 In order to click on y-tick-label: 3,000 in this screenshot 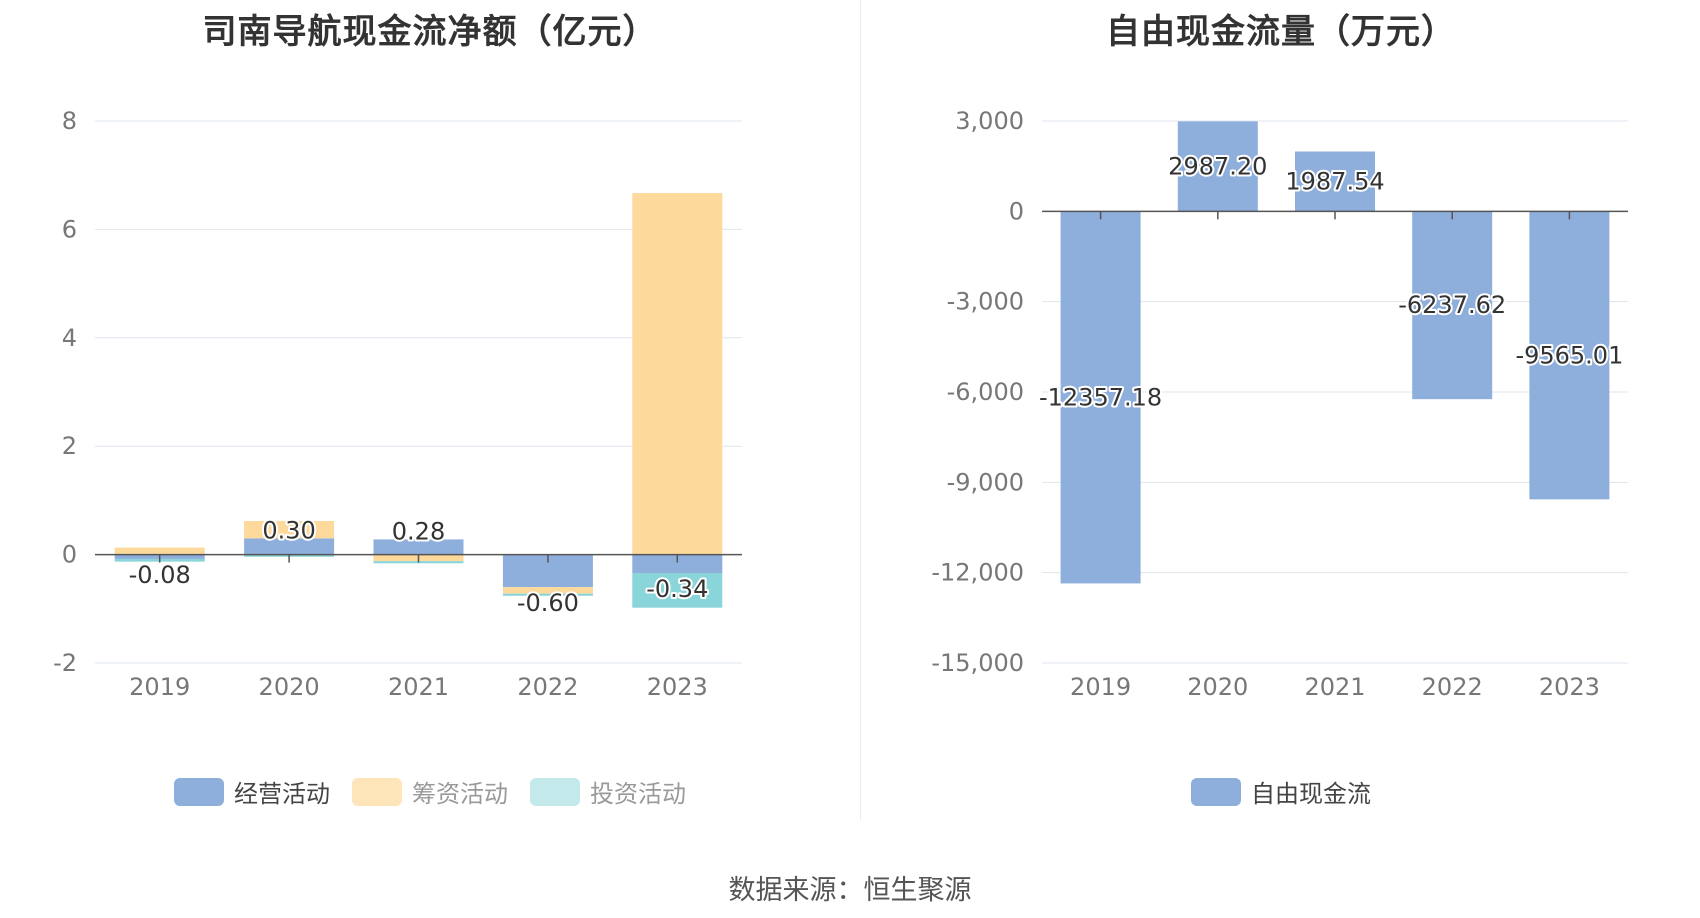, I will do `click(989, 121)`.